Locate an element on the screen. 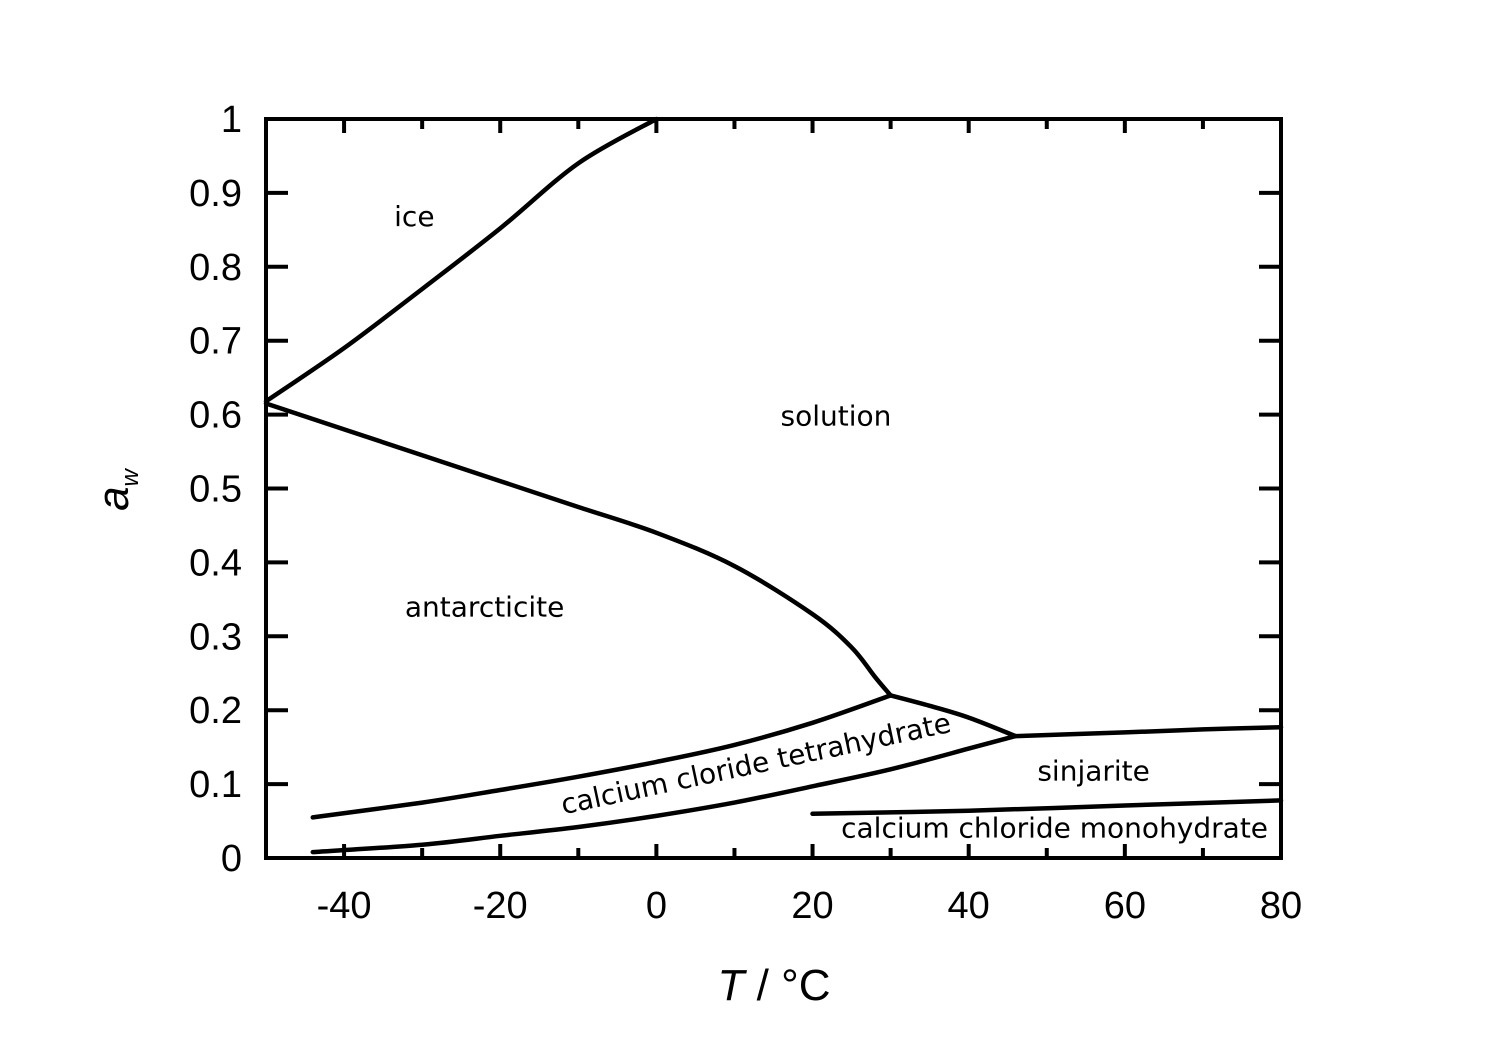 The image size is (1497, 1040). y-tick-label: 0.1 is located at coordinates (215, 785).